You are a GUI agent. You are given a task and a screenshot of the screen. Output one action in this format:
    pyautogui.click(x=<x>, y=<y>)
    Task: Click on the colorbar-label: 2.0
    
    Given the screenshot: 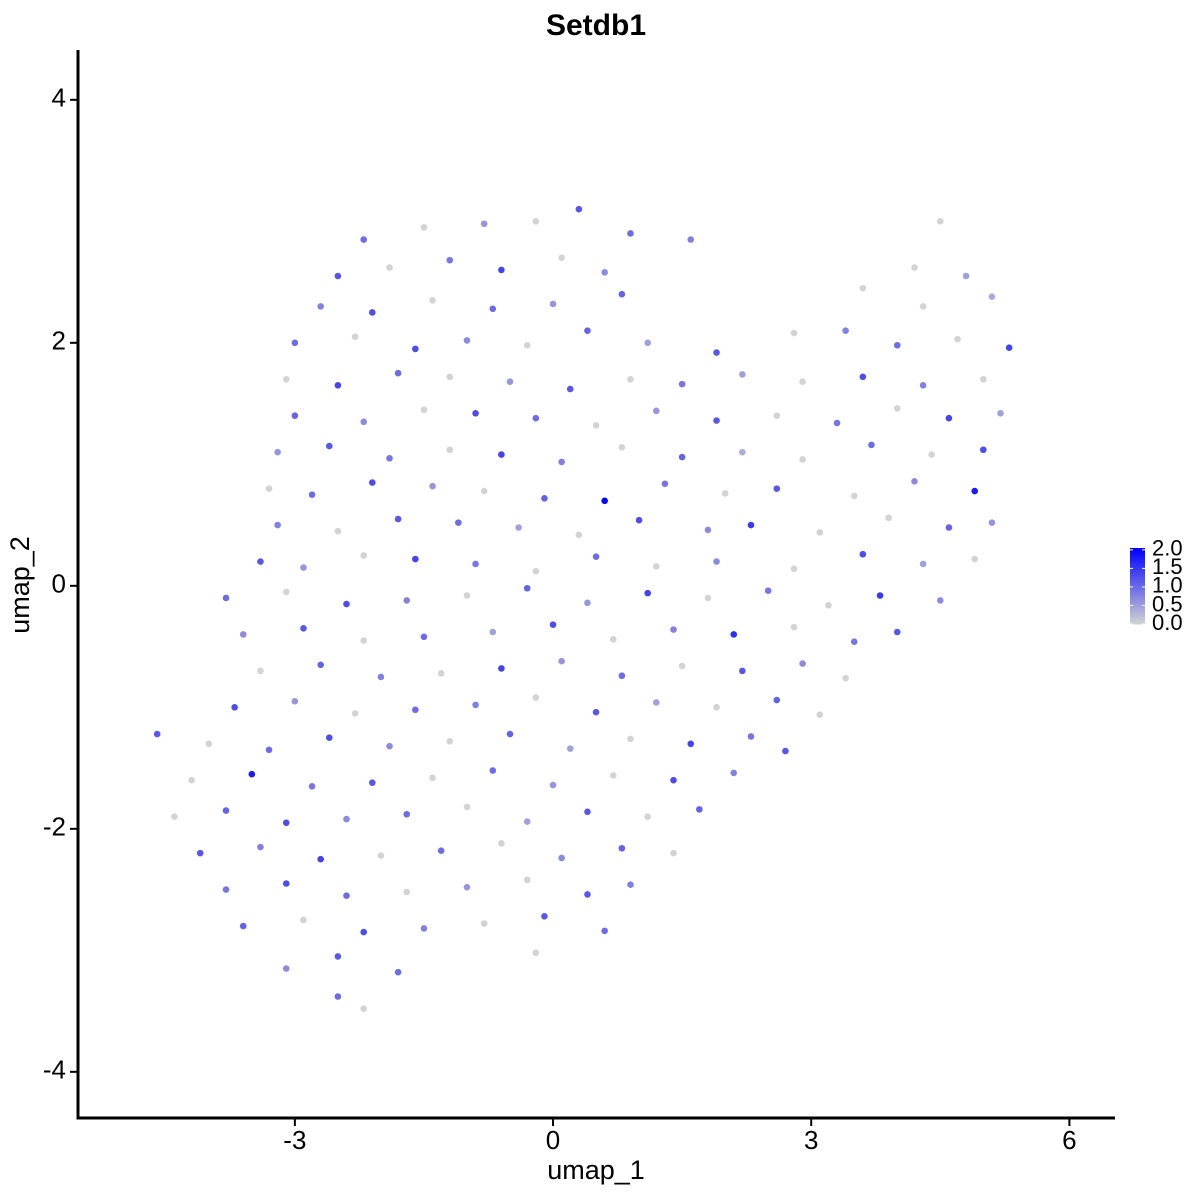 What is the action you would take?
    pyautogui.click(x=1167, y=548)
    